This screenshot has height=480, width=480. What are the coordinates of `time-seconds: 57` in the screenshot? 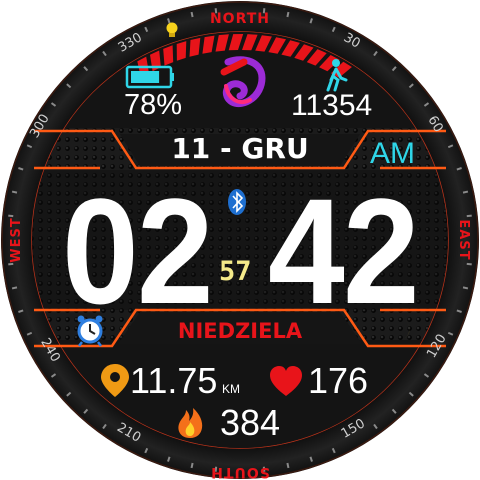 It's located at (235, 271).